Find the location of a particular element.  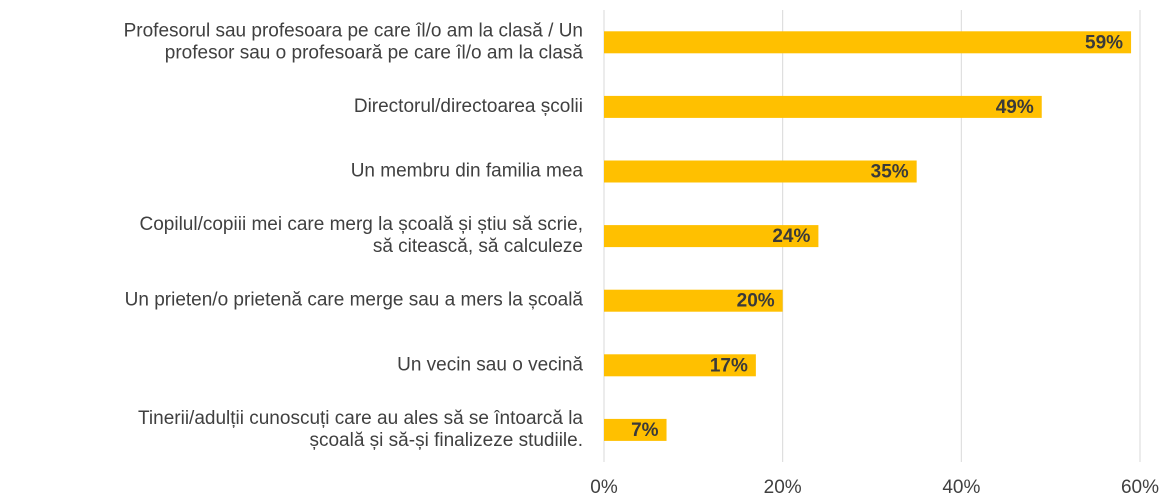

value-label: 49% is located at coordinates (1015, 107).